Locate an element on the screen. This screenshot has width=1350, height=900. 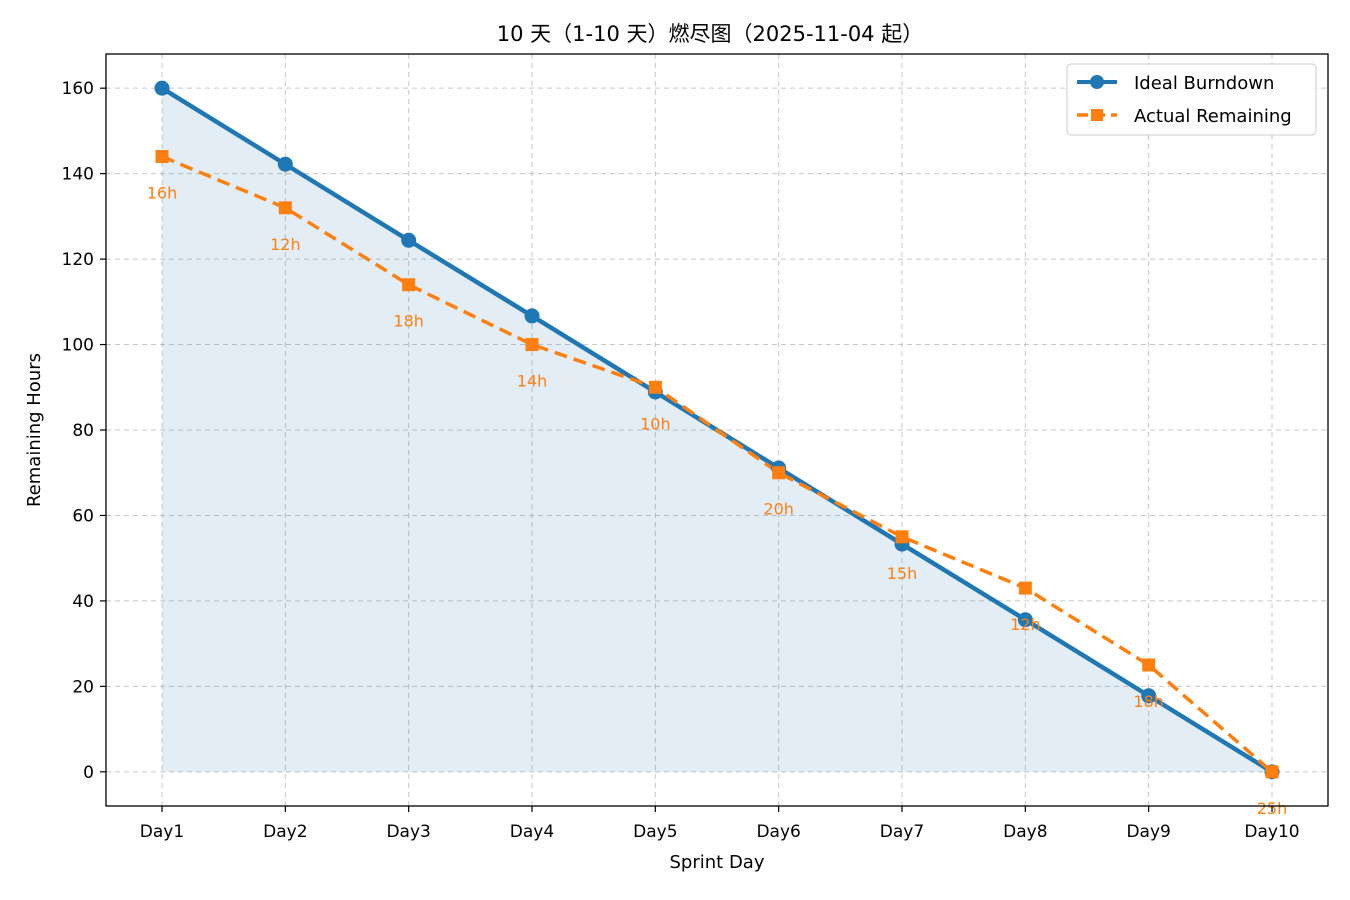
x-axis-title: Sprint Day is located at coordinates (717, 862).